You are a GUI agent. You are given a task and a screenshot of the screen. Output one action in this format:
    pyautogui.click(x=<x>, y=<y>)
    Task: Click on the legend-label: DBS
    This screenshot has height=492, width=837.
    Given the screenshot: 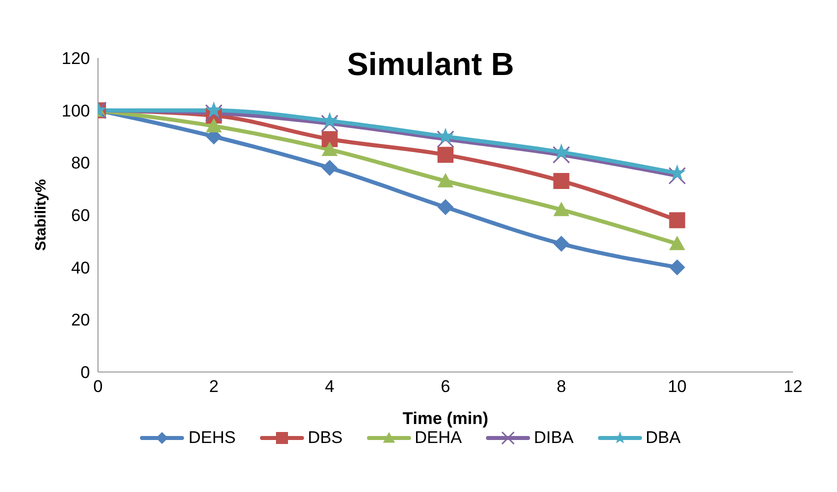 What is the action you would take?
    pyautogui.click(x=324, y=438)
    